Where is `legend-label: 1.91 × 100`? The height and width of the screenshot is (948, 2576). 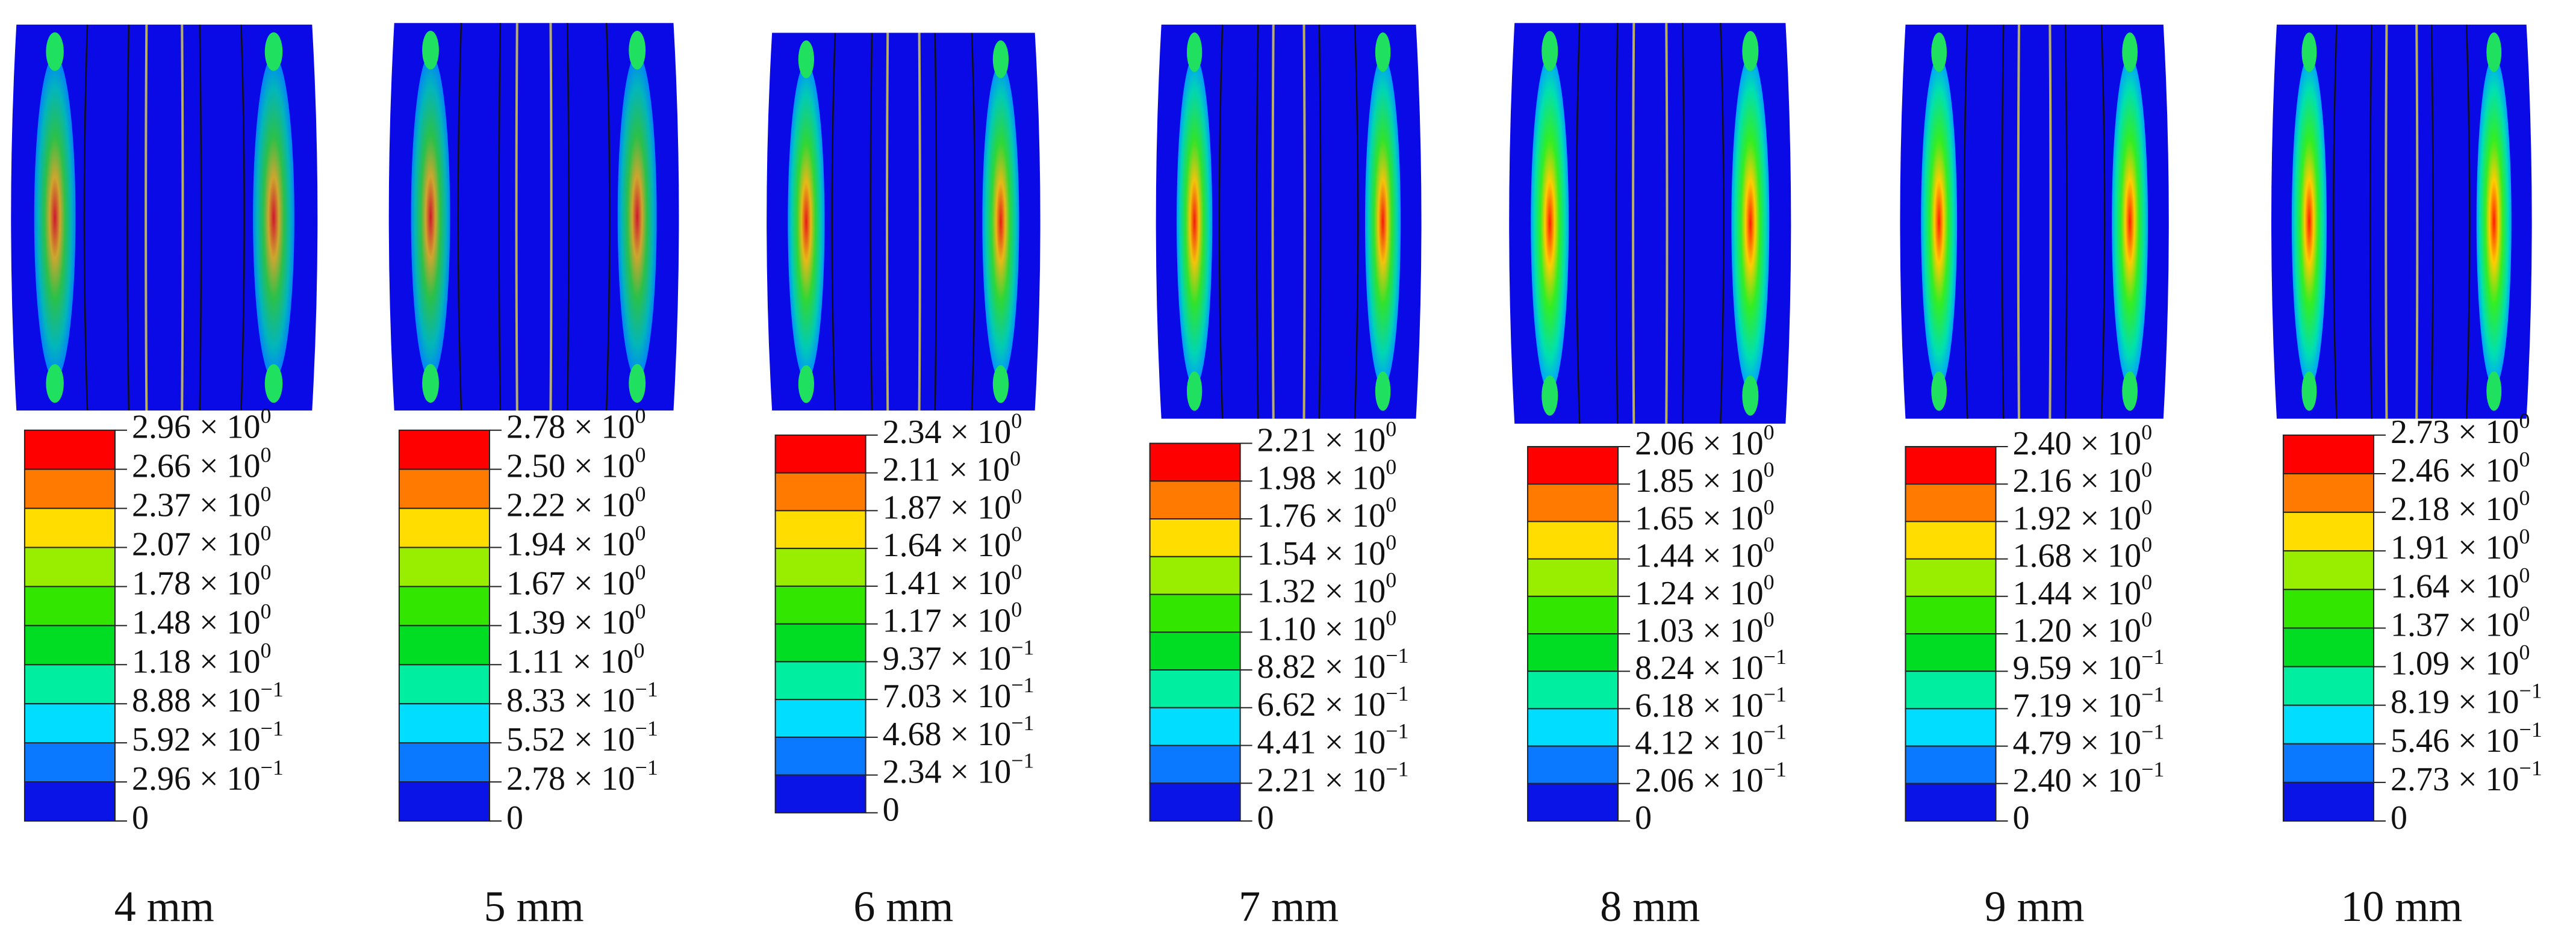 legend-label: 1.91 × 100 is located at coordinates (2461, 546).